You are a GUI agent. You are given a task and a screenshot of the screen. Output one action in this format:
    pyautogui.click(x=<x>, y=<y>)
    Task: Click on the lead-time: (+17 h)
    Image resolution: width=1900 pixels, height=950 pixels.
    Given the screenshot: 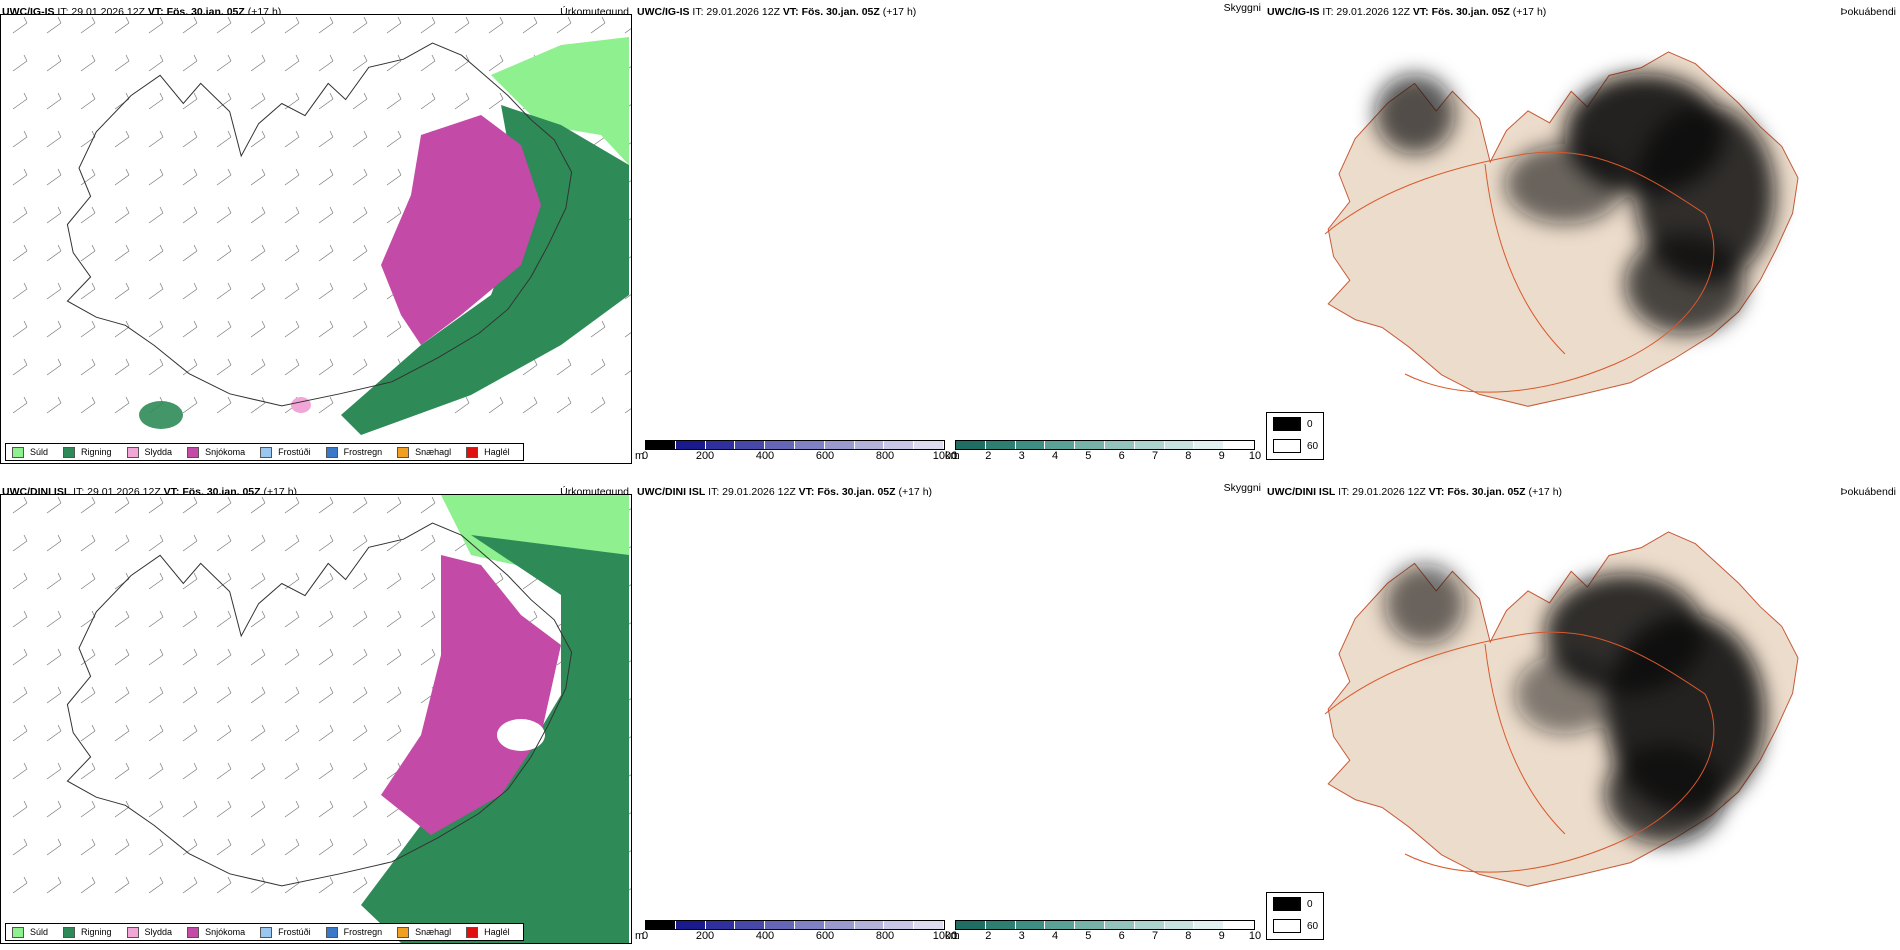 What is the action you would take?
    pyautogui.click(x=915, y=492)
    